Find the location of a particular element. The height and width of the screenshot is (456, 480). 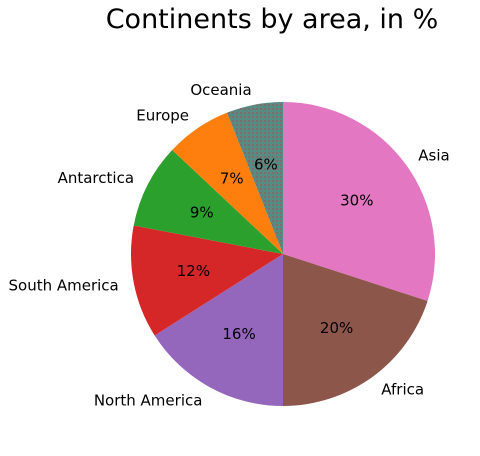

percent-label-asia: 30% is located at coordinates (356, 200).